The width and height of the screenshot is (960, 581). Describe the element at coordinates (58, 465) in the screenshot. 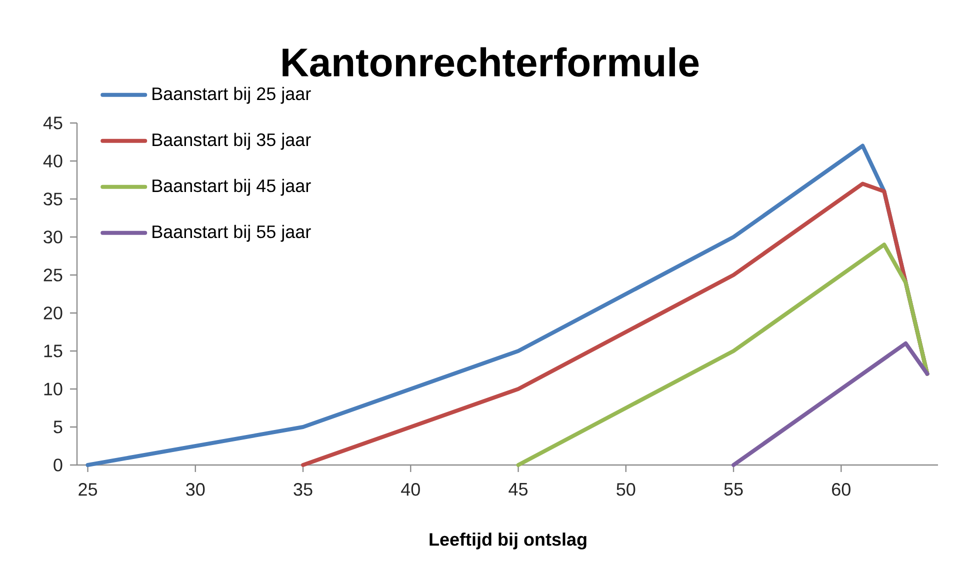

I see `y-tick-label: 0` at that location.